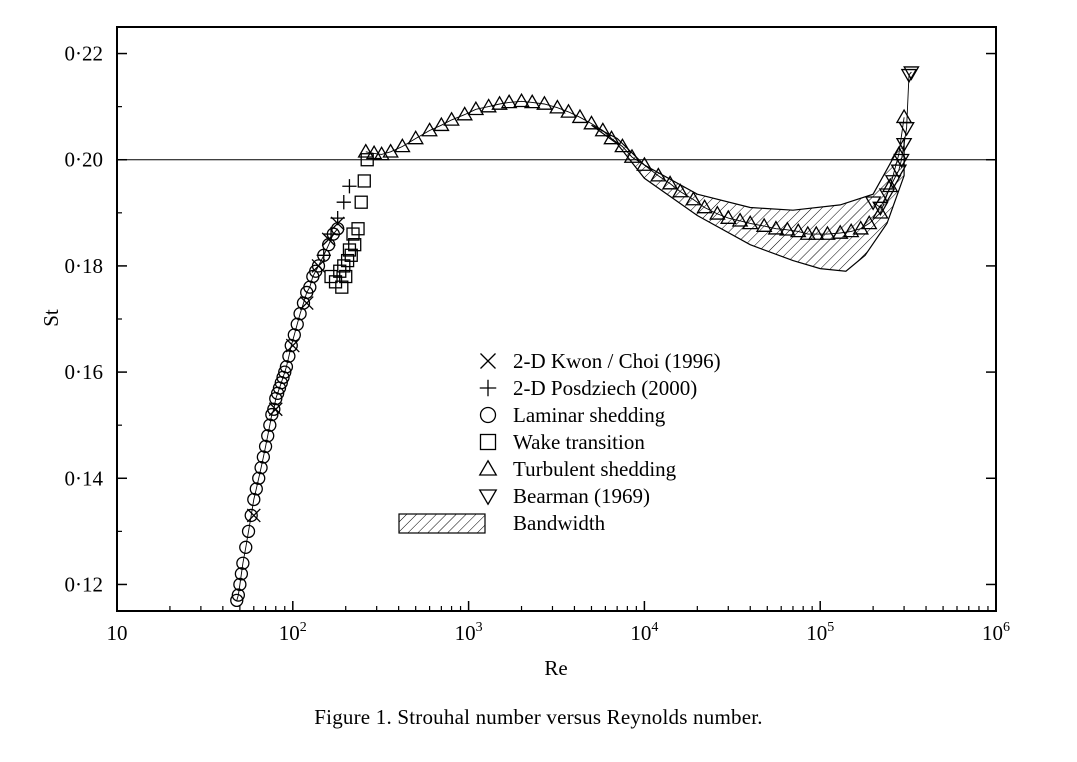 The image size is (1077, 762). What do you see at coordinates (84, 54) in the screenshot?
I see `y-tick-label: 0·22` at bounding box center [84, 54].